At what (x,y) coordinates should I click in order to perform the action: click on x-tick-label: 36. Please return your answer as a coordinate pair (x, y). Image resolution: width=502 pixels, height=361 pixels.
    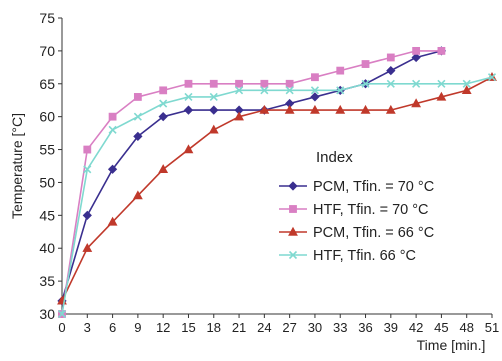
    Looking at the image, I should click on (365, 327).